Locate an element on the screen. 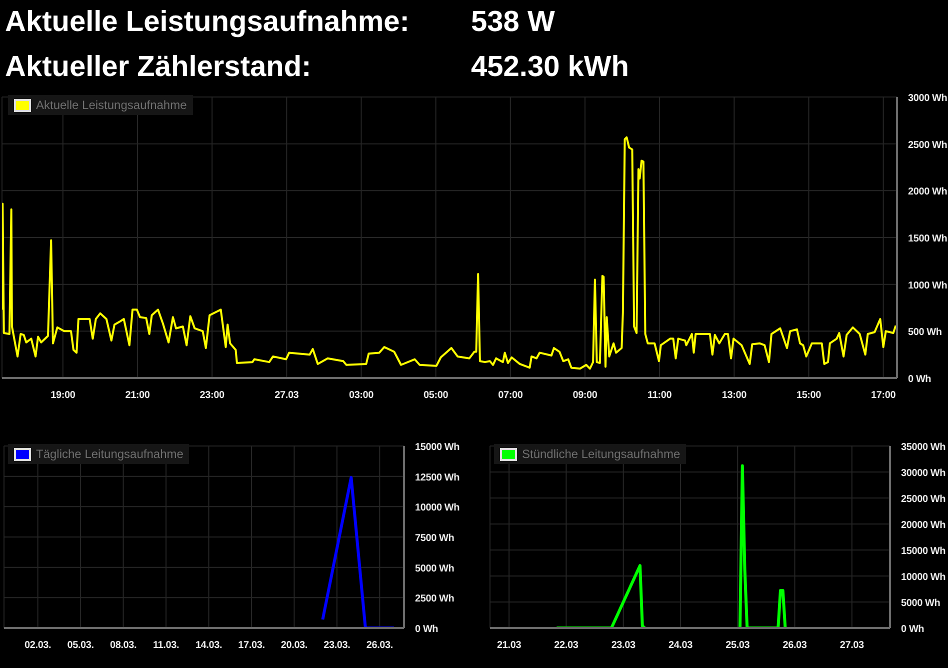  x-tick-label: 26.03. is located at coordinates (380, 645).